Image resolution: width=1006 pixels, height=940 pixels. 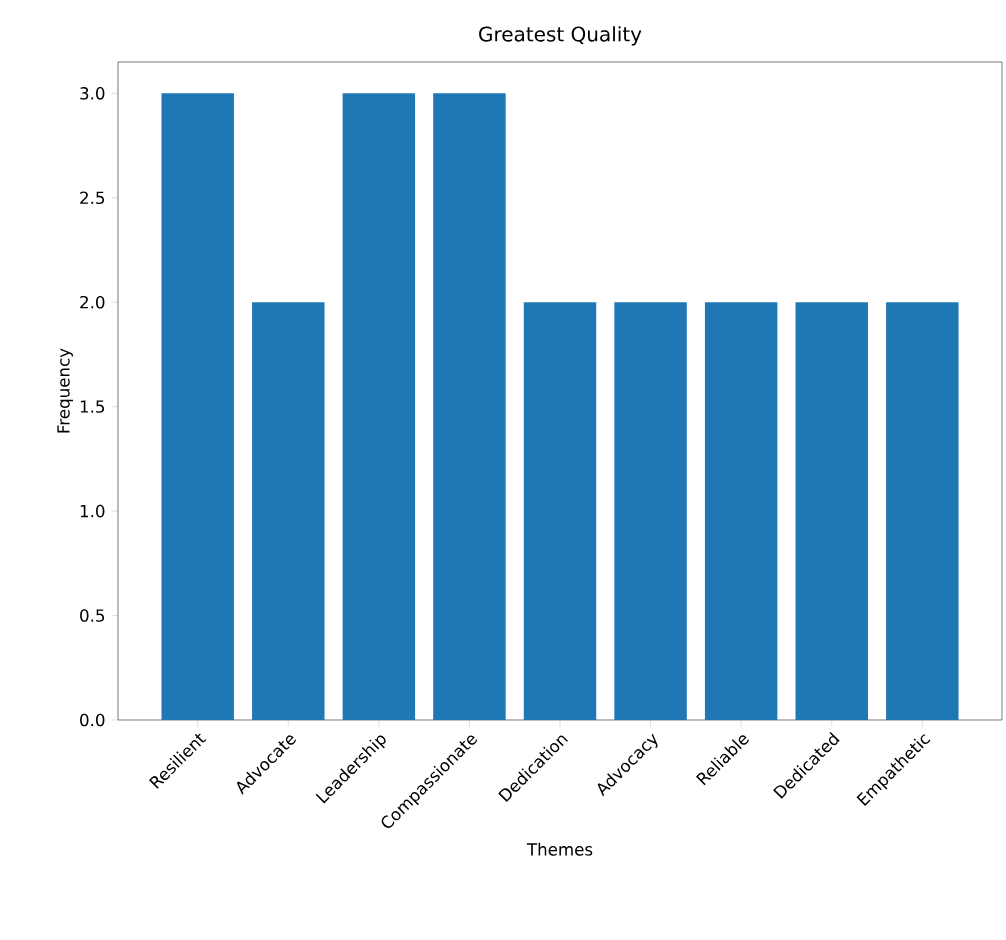 What do you see at coordinates (559, 849) in the screenshot?
I see `x-axis-title: Themes` at bounding box center [559, 849].